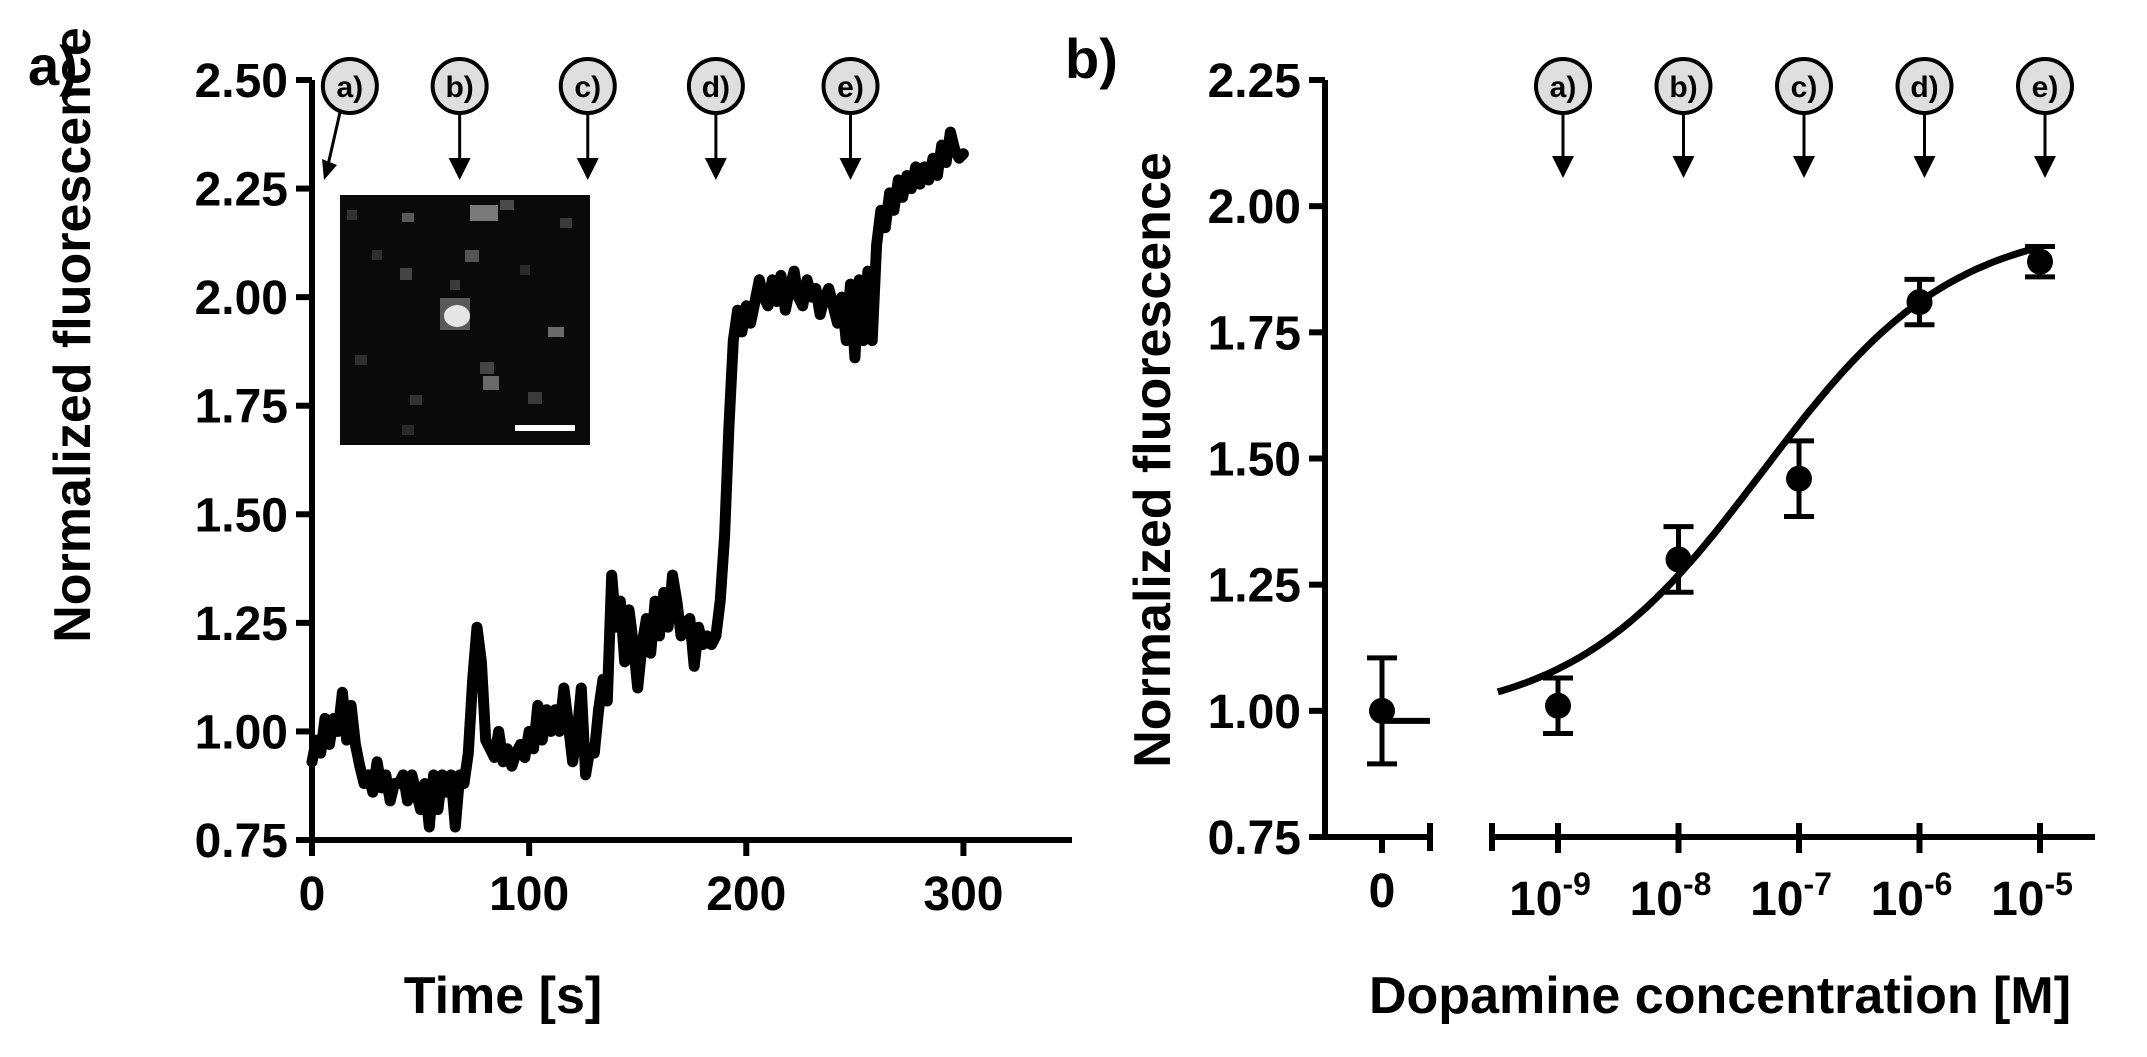 This screenshot has height=1057, width=2147. What do you see at coordinates (746, 894) in the screenshot?
I see `panel-a-x-tick-label: 200` at bounding box center [746, 894].